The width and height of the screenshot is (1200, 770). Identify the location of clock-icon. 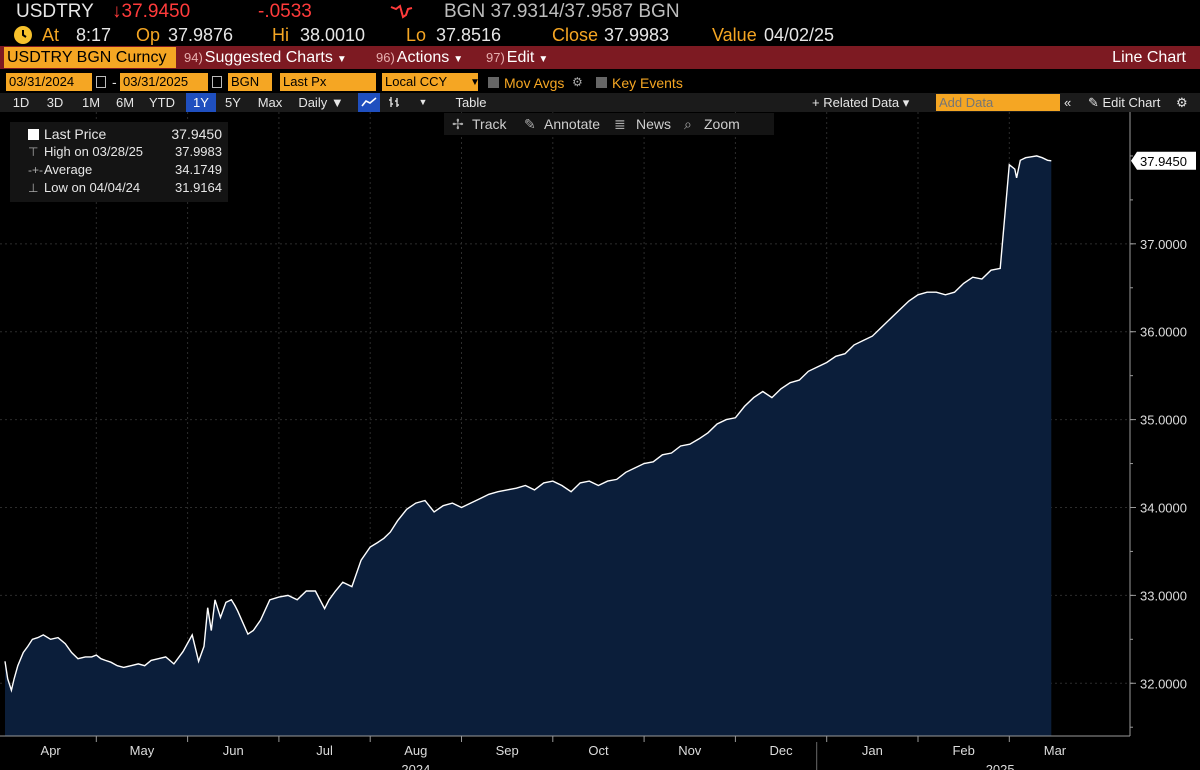
(23, 35).